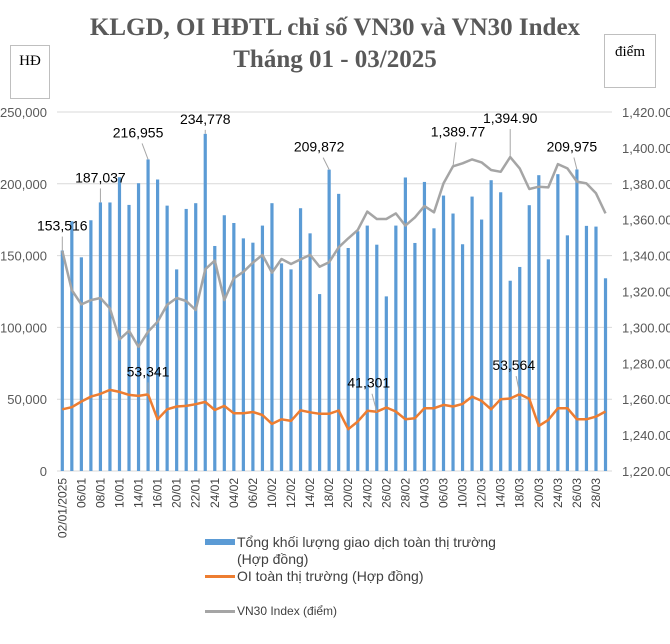 Image resolution: width=670 pixels, height=644 pixels. Describe the element at coordinates (335, 59) in the screenshot. I see `chart-title-line2: Tháng 01 - 03/2025` at that location.